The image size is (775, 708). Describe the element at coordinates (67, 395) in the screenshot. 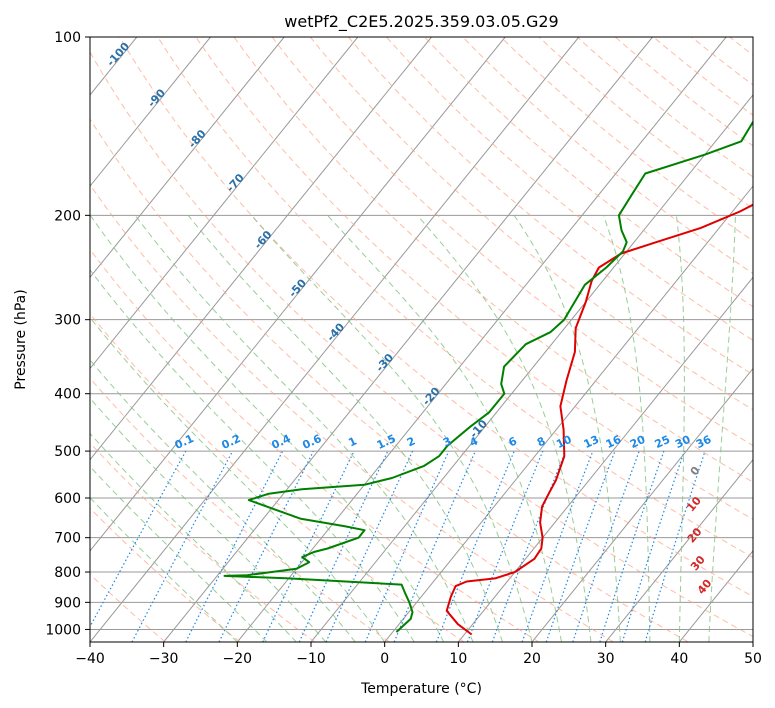

I see `y-tick-label: 400` at that location.